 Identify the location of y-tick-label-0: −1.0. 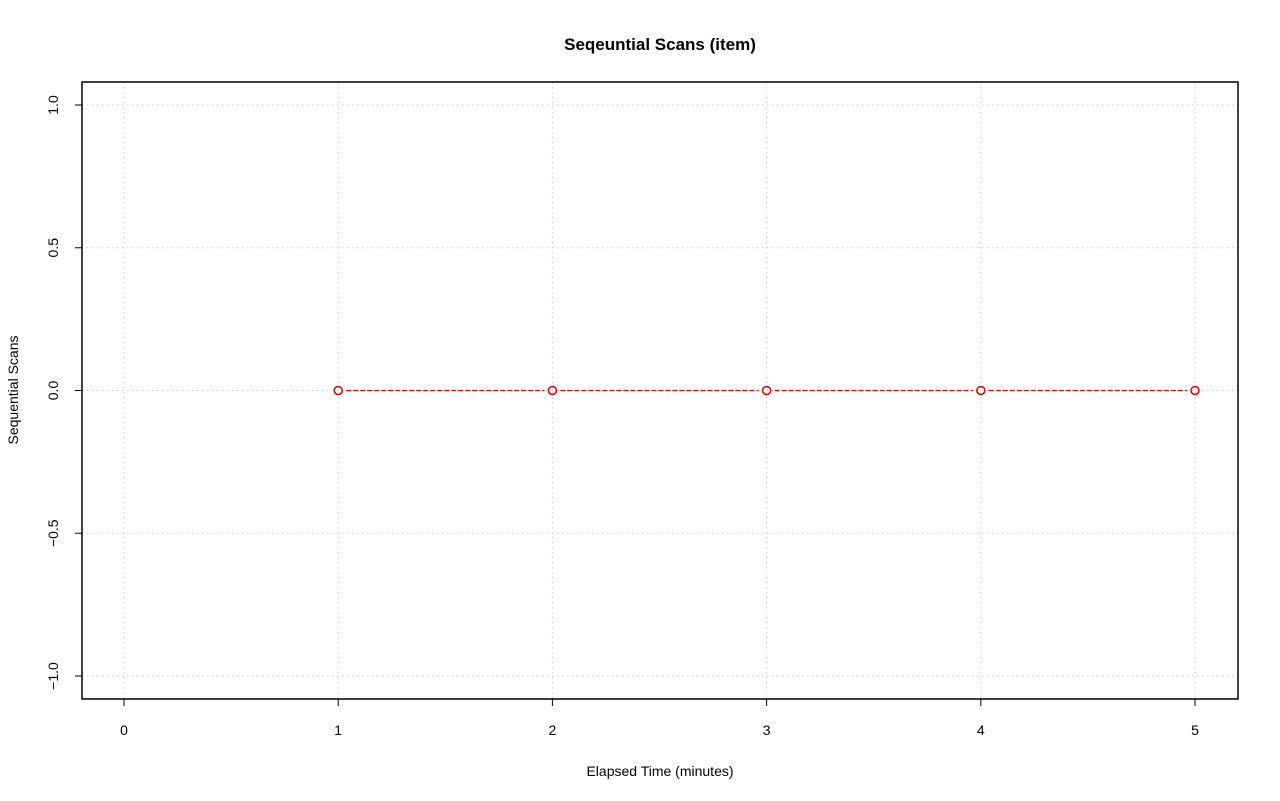
(53, 676).